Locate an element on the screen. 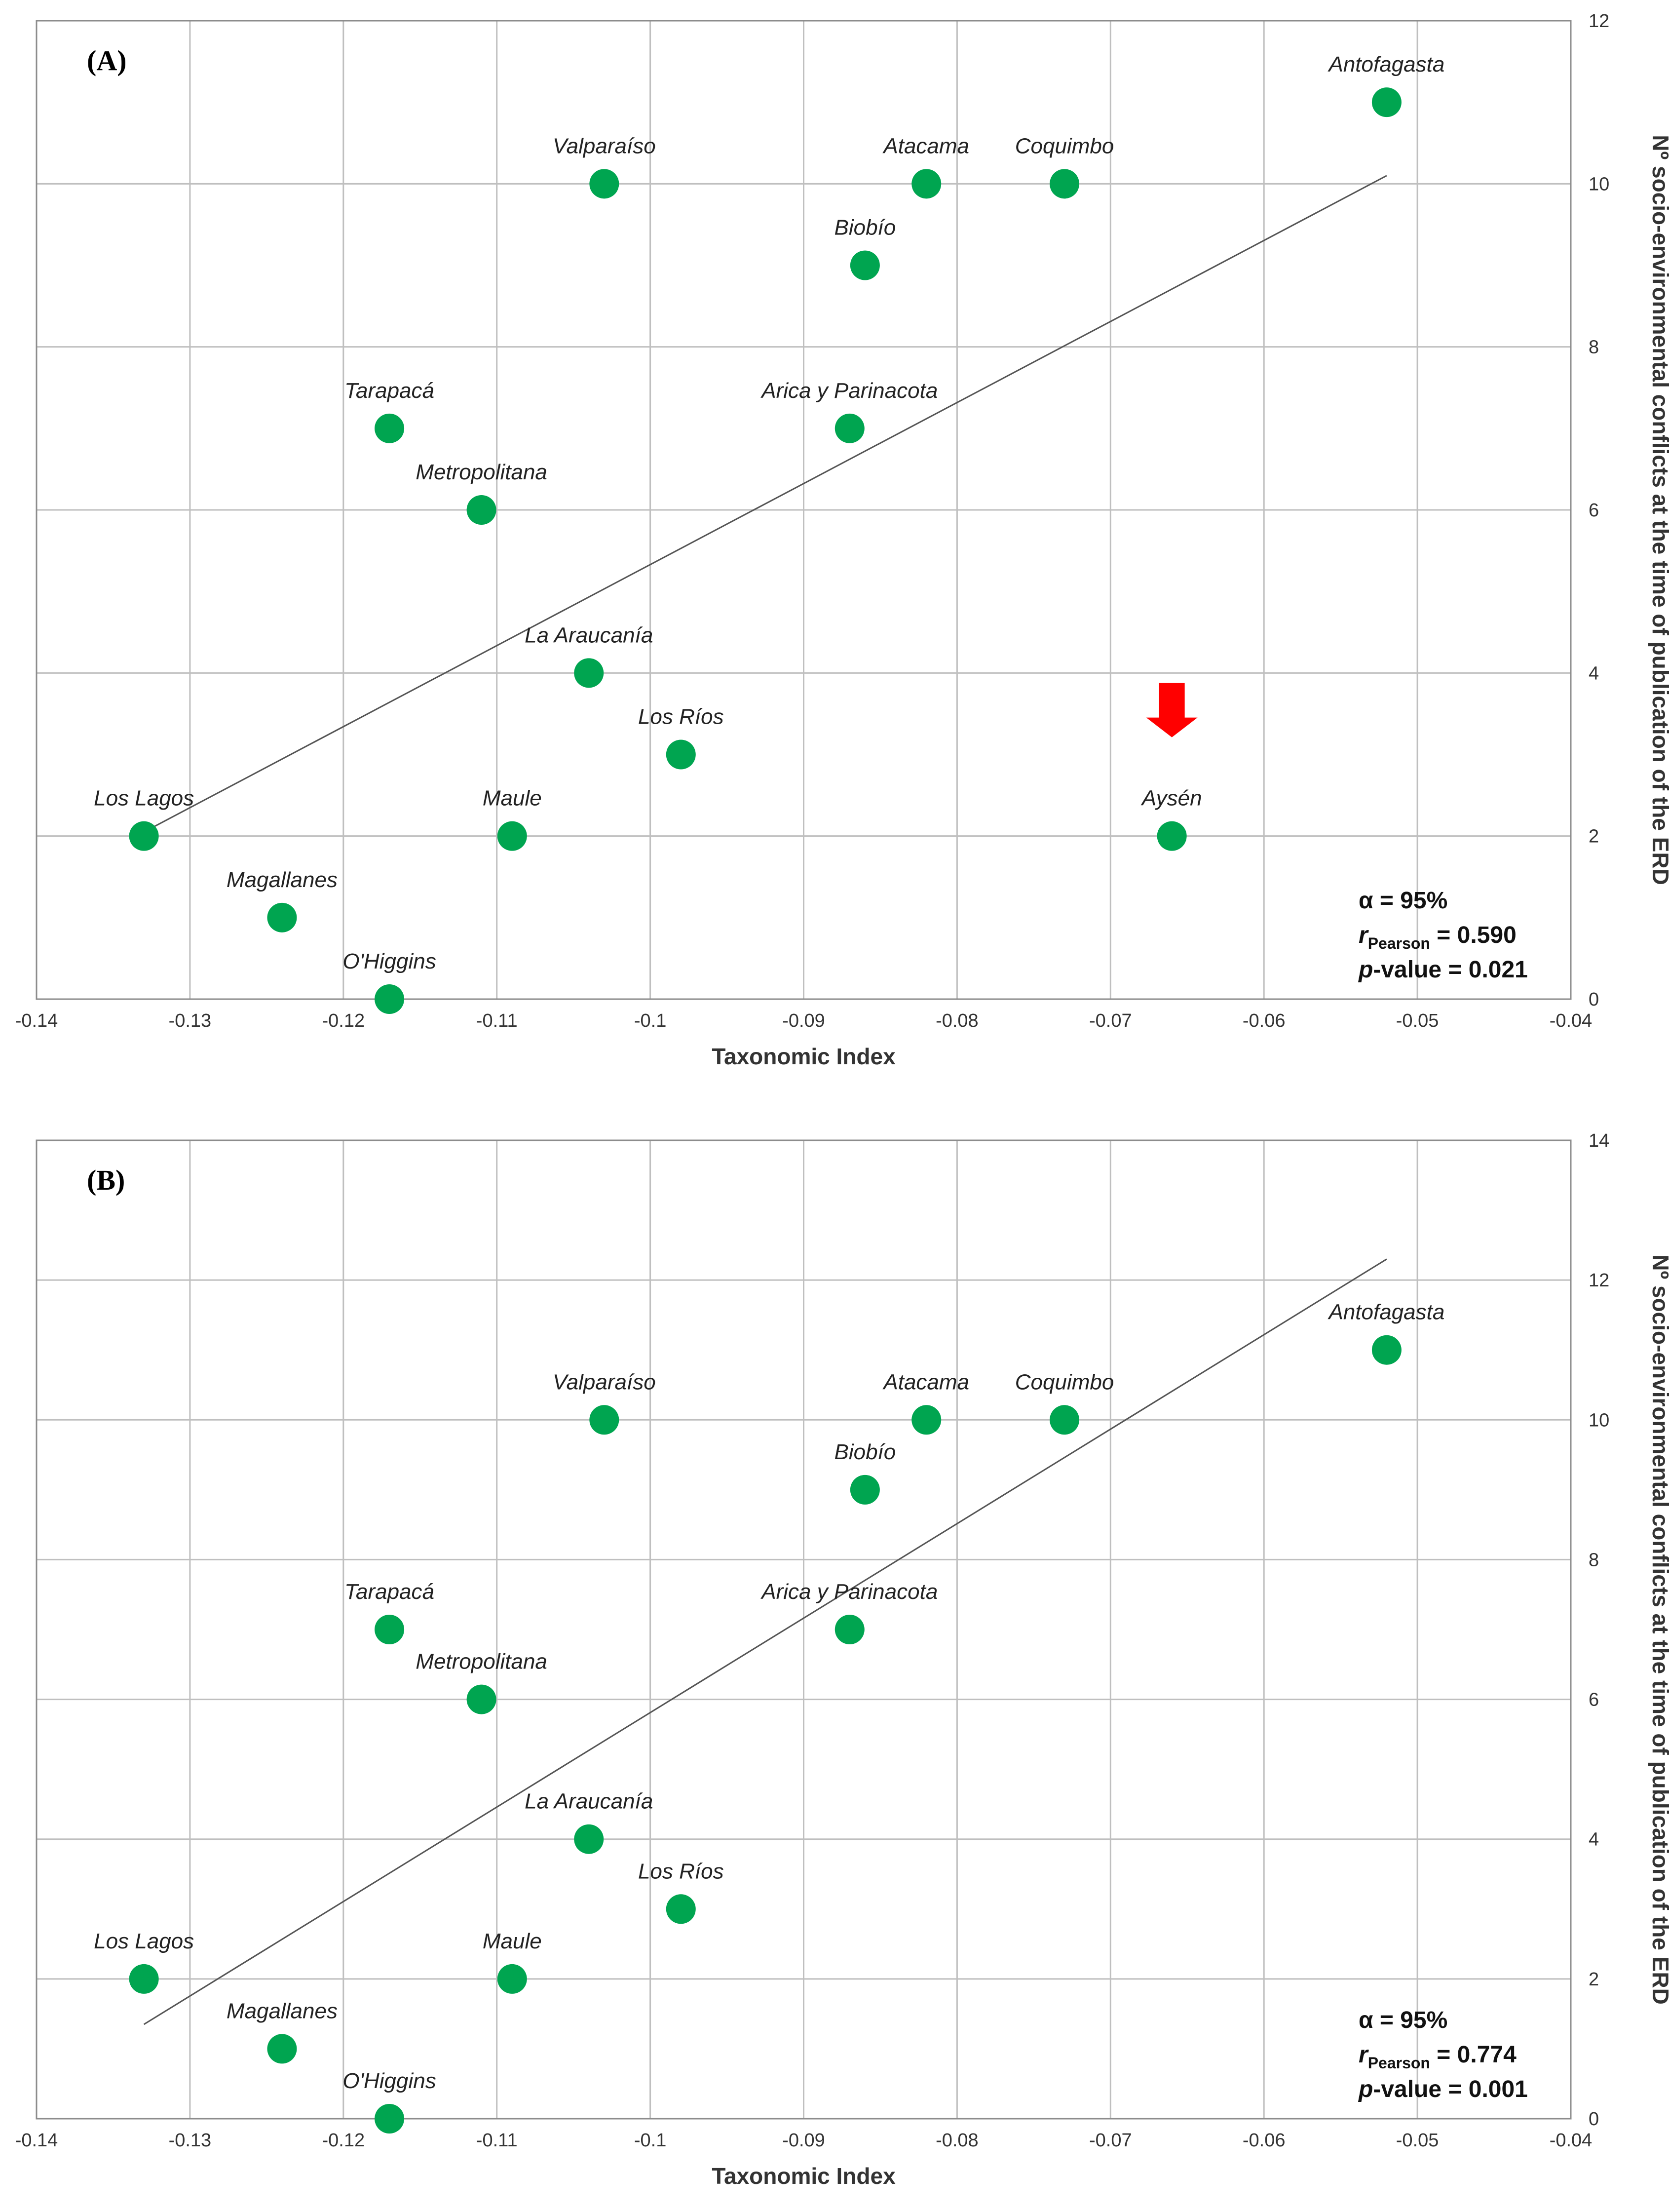 The width and height of the screenshot is (1669, 2212). x-tick-label: -0.11 is located at coordinates (497, 2141).